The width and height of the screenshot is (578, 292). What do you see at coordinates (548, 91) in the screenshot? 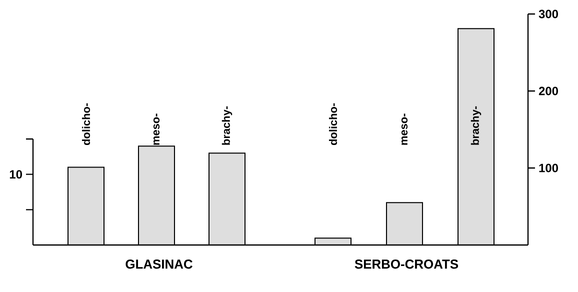
I see `y2-tick-label: 200` at bounding box center [548, 91].